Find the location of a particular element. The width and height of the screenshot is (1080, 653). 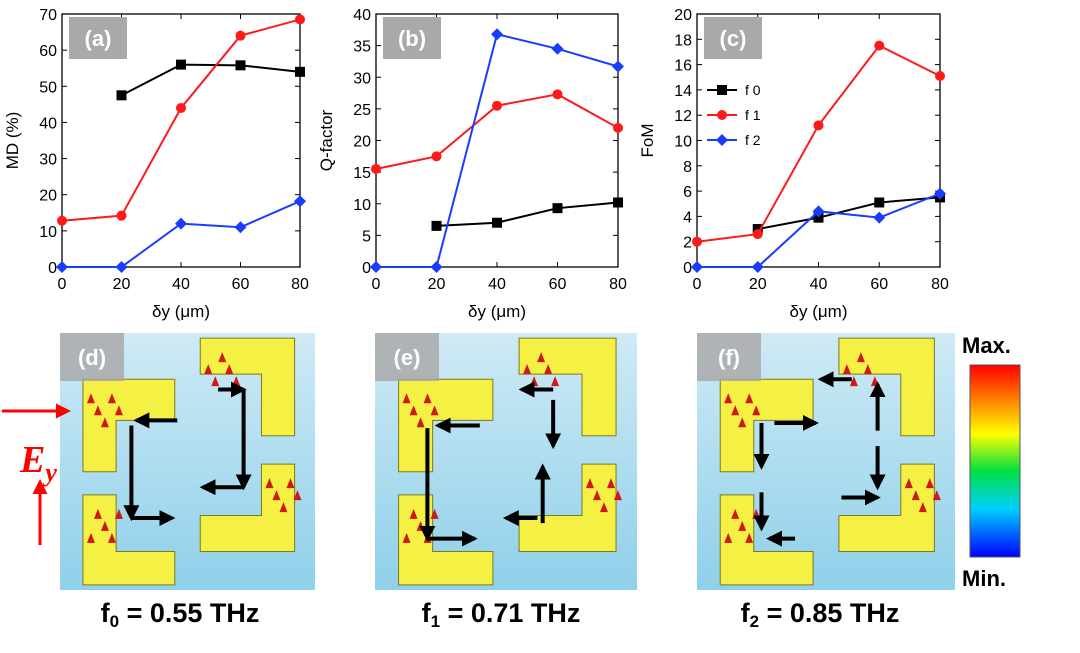

y-tick-label: 25 is located at coordinates (362, 110).